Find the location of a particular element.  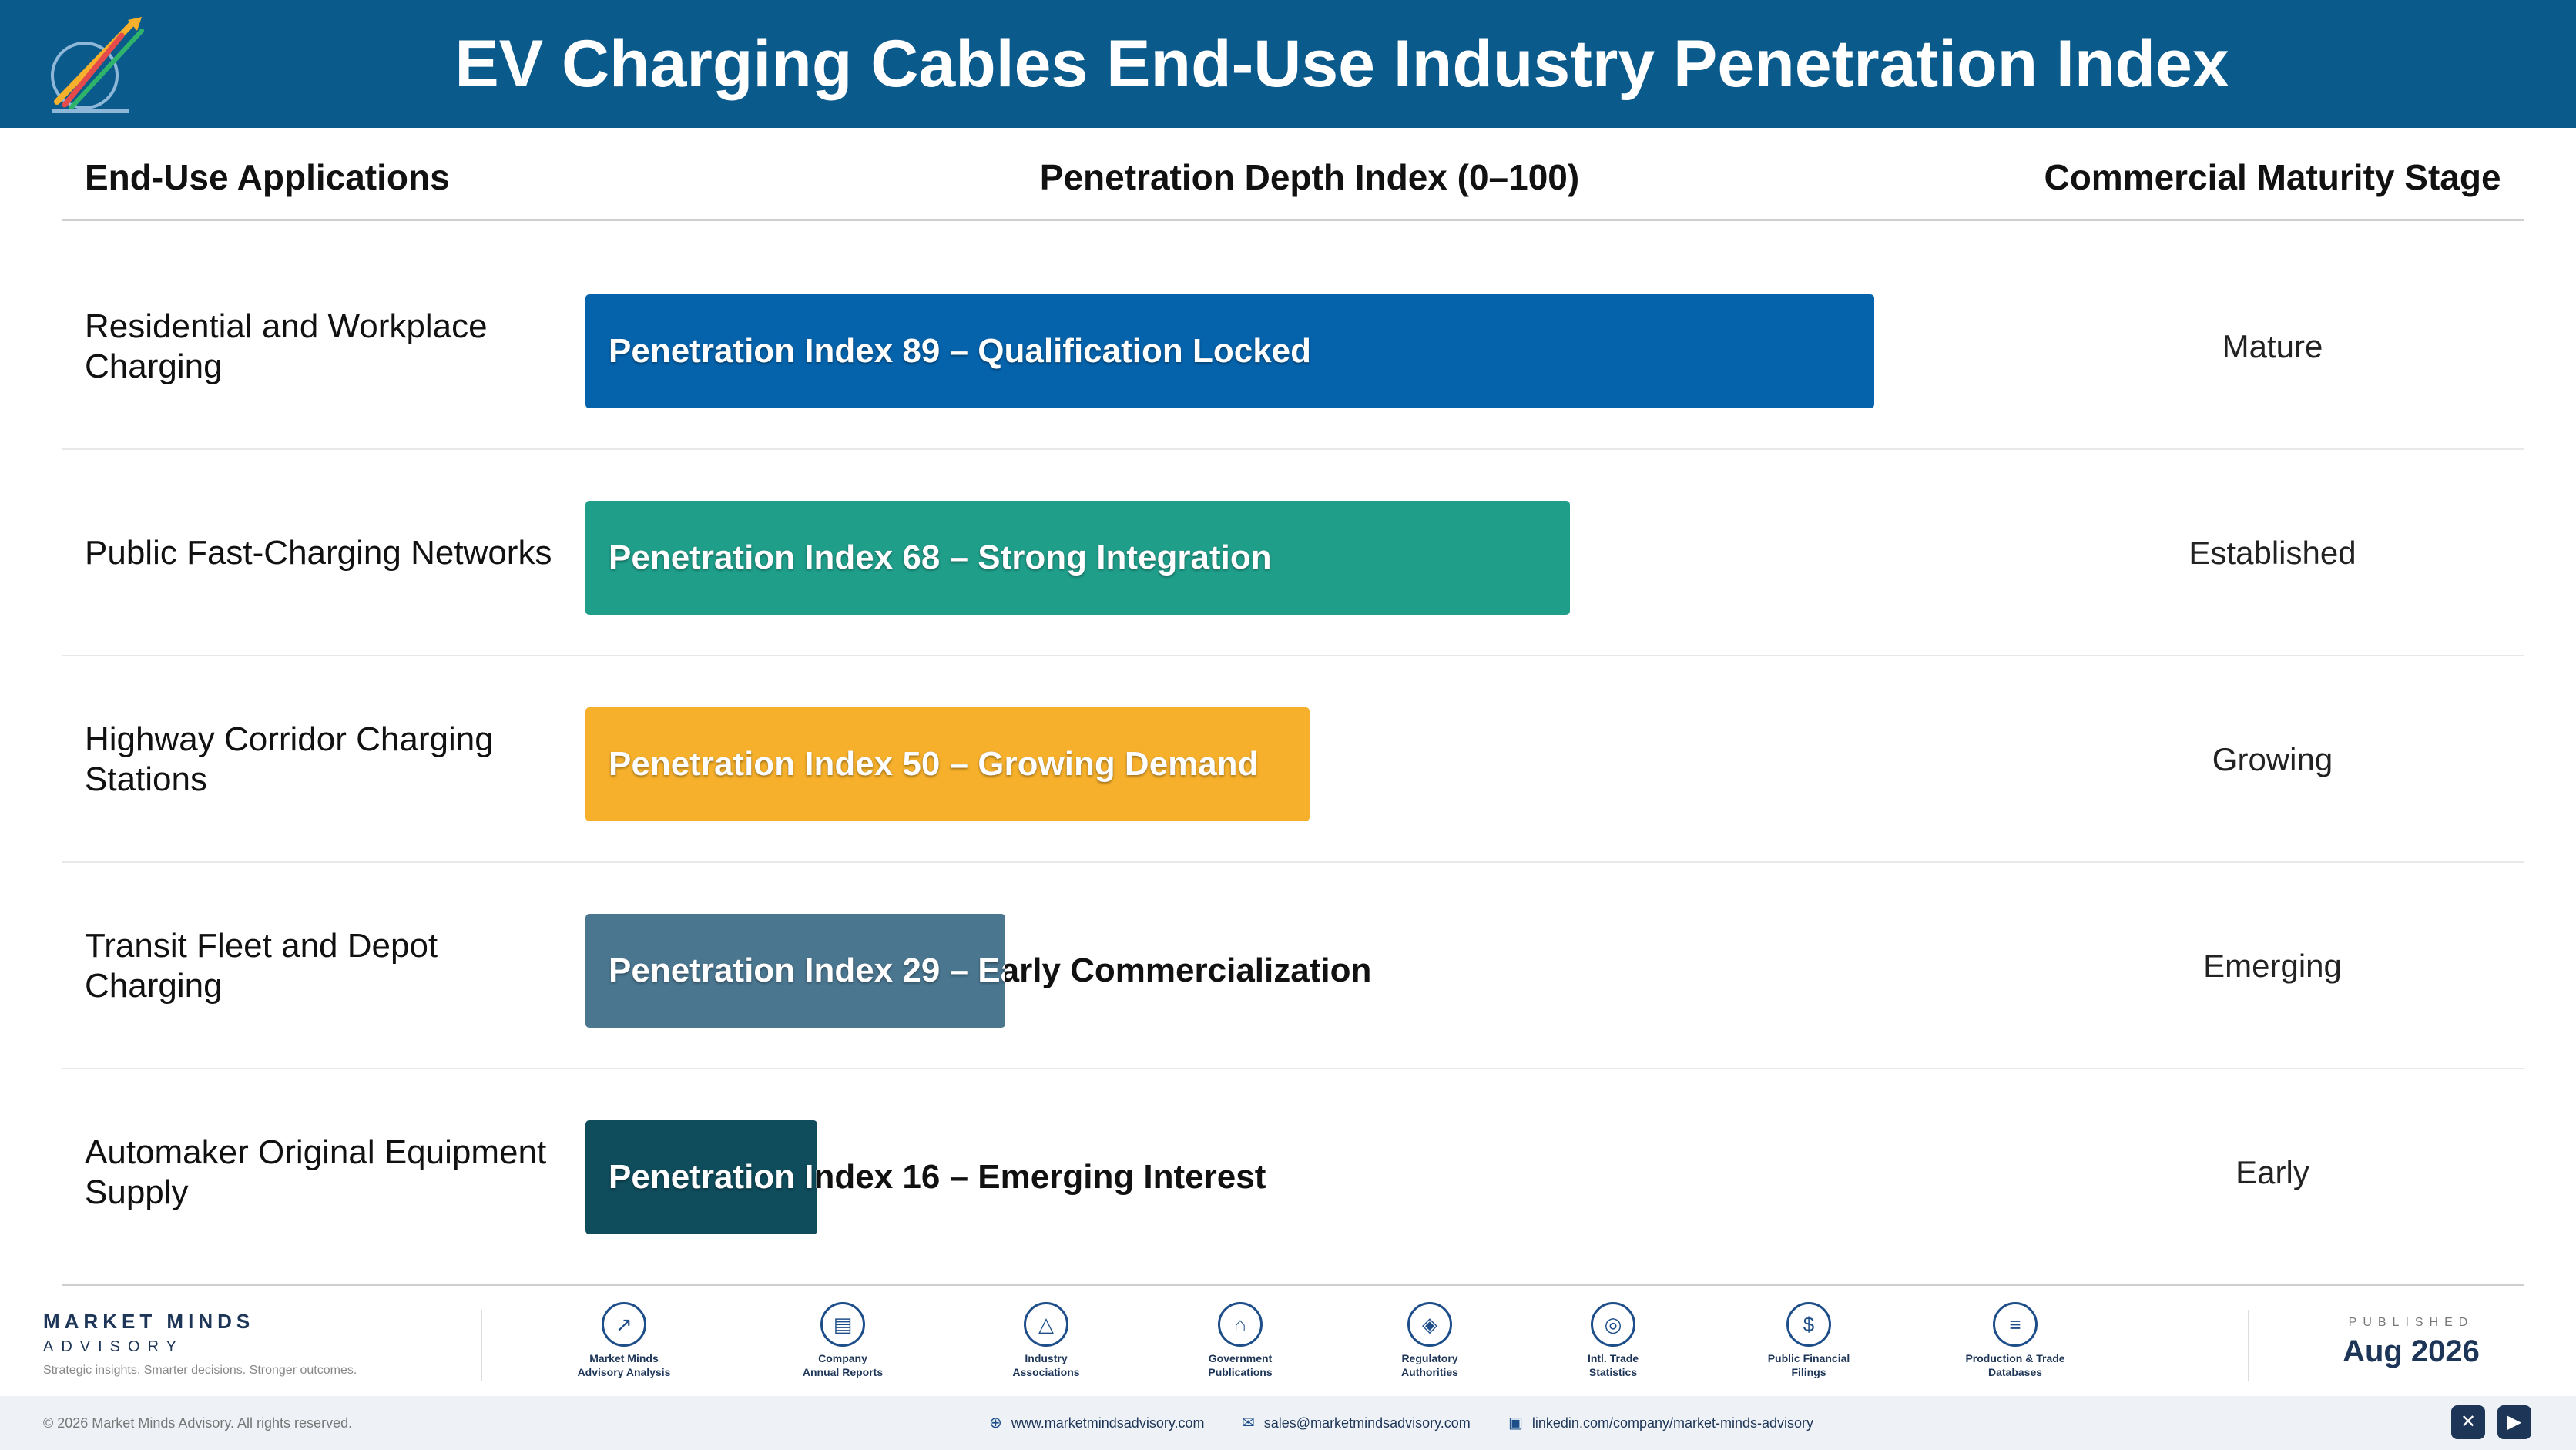

source-label-line: Annual Reports is located at coordinates (843, 1372).